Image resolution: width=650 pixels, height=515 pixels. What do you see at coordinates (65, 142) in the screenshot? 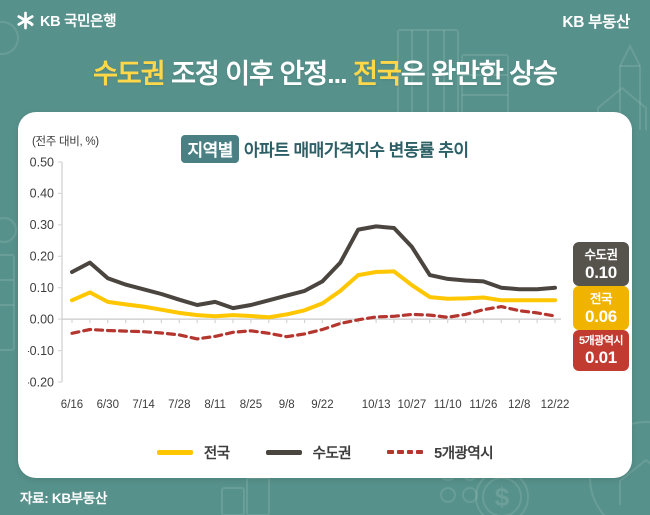
I see `unit-label: (전주 대비, %)` at bounding box center [65, 142].